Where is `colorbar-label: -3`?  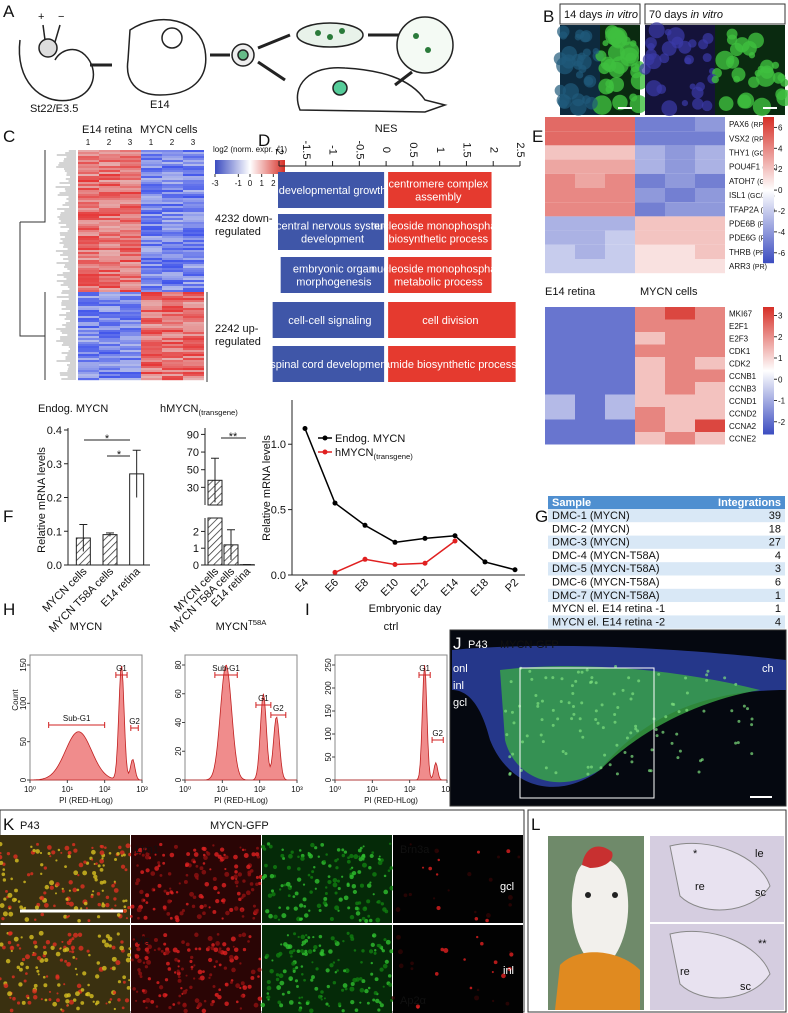 colorbar-label: -3 is located at coordinates (215, 183).